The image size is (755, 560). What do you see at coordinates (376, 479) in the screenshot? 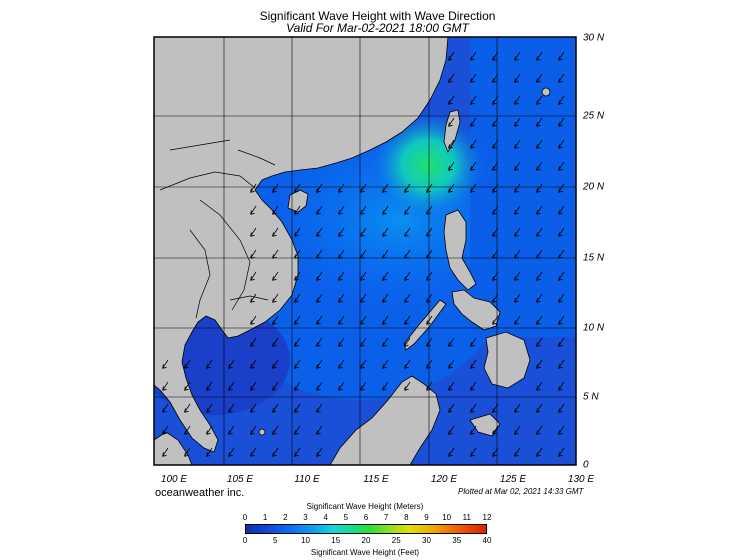
I see `lon-label-115: 115 E` at bounding box center [376, 479].